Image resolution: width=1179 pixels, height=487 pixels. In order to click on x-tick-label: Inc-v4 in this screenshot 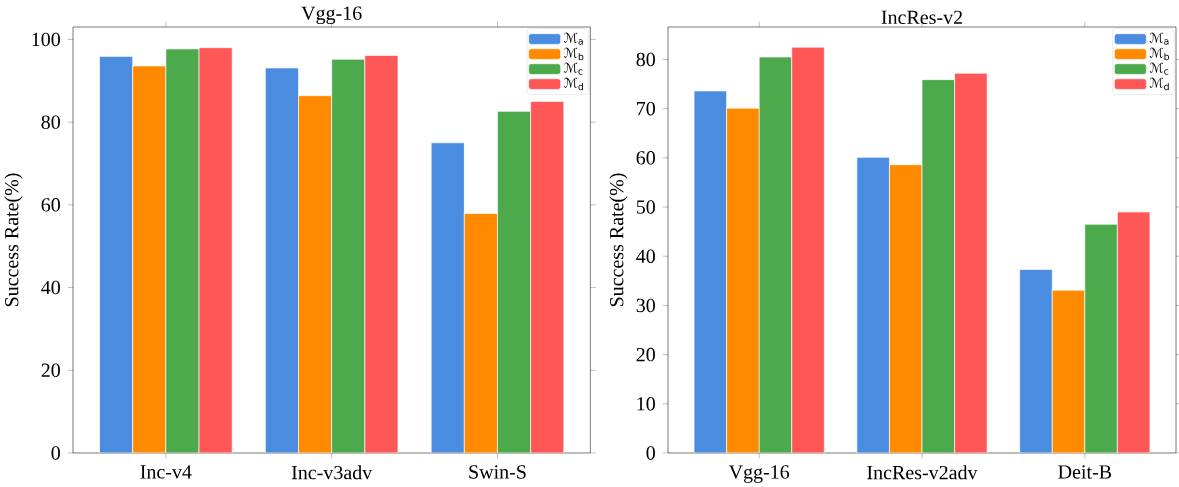, I will do `click(166, 472)`.